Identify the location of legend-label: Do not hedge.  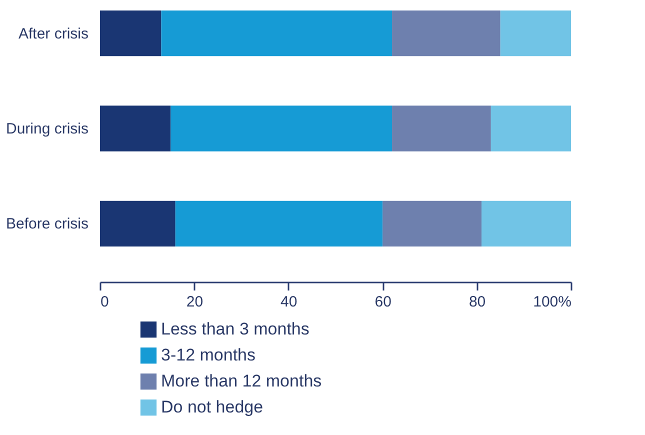
(212, 407).